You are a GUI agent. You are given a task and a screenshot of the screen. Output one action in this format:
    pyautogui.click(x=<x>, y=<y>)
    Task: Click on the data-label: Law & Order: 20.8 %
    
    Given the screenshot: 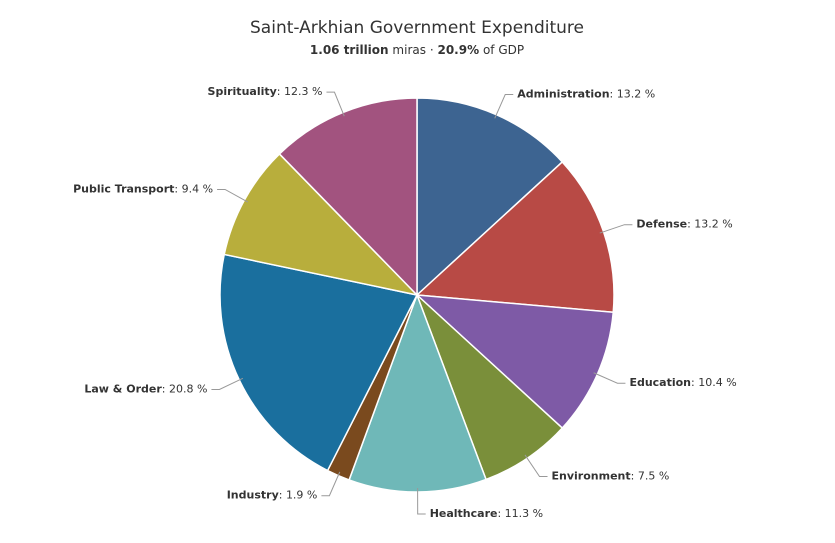 What is the action you would take?
    pyautogui.click(x=145, y=388)
    